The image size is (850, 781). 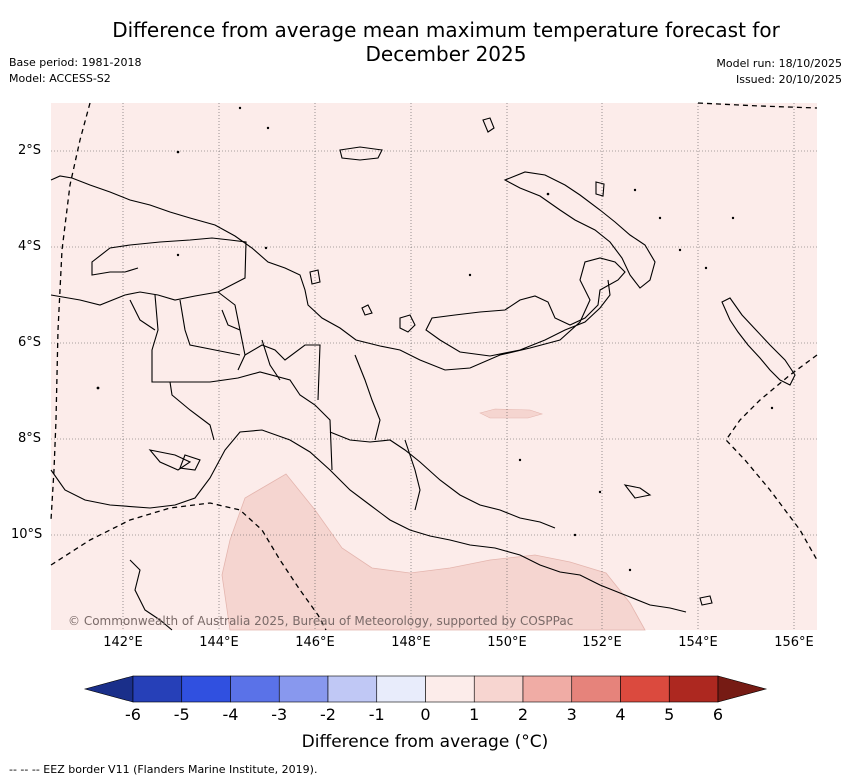 What do you see at coordinates (669, 714) in the screenshot?
I see `colorbar-tick: 5` at bounding box center [669, 714].